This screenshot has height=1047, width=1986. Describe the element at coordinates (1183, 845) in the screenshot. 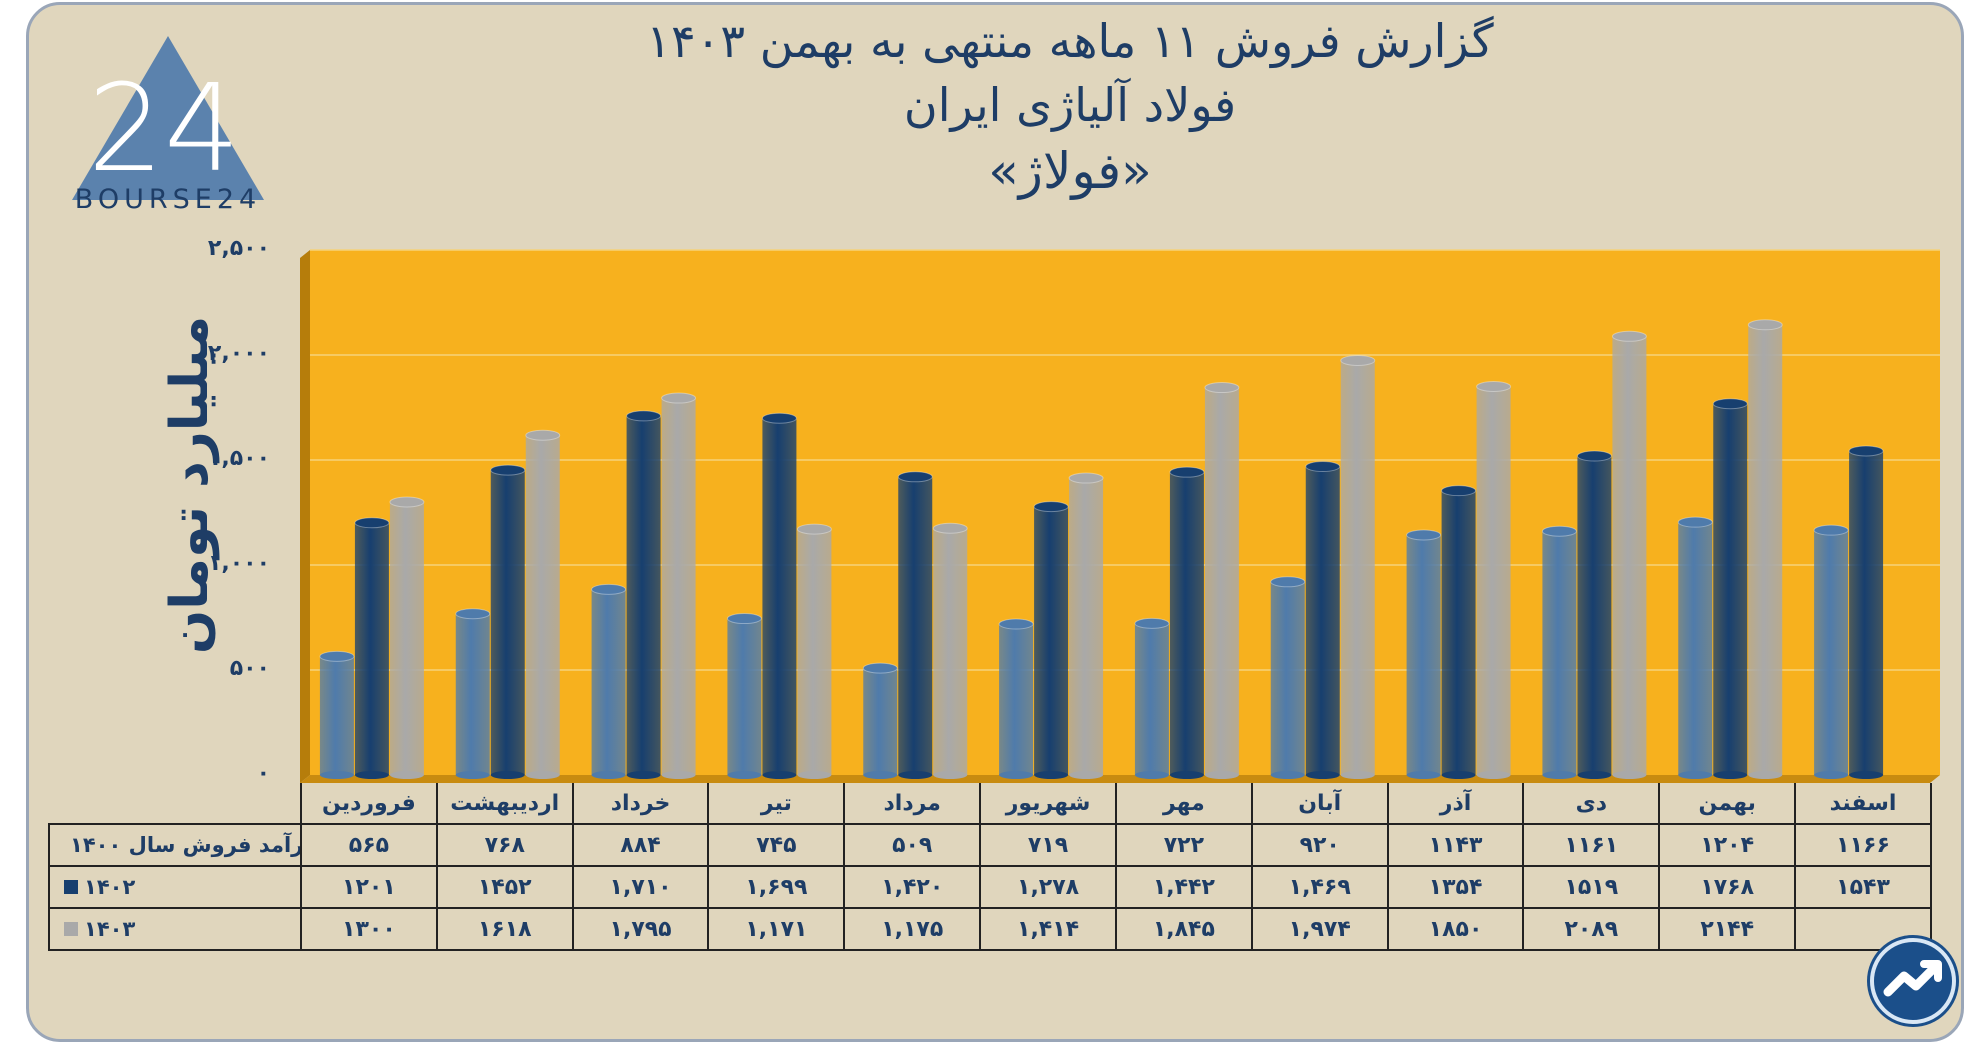

I see `table-cell: ۷۲۲` at that location.